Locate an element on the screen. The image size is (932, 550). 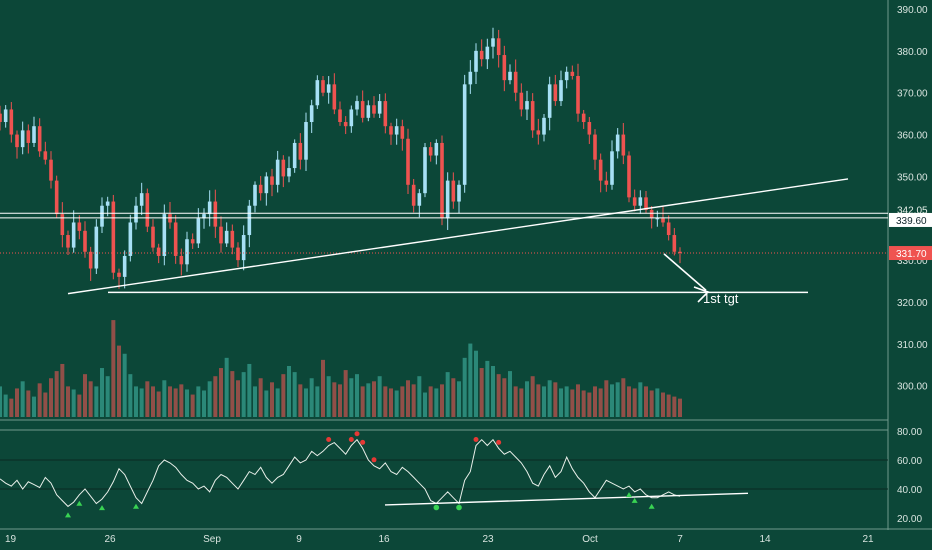
time-tick-label: 19 is located at coordinates (11, 539).